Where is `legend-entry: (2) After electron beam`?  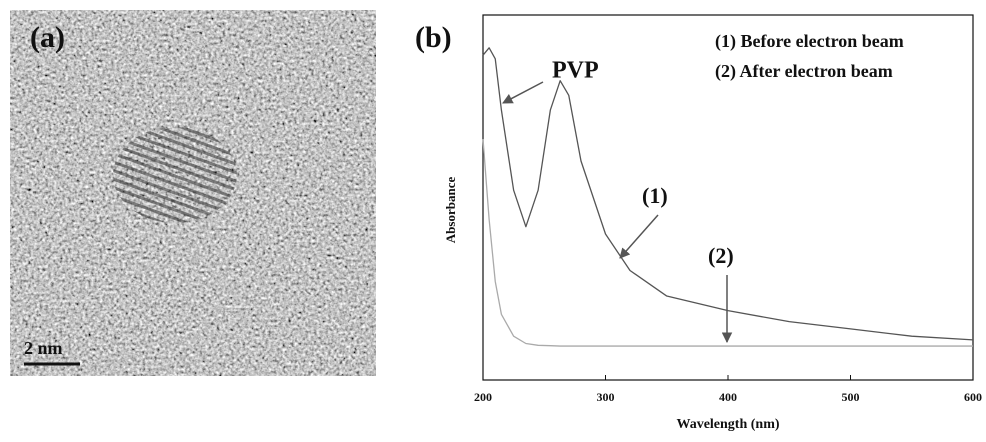
legend-entry: (2) After electron beam is located at coordinates (804, 71).